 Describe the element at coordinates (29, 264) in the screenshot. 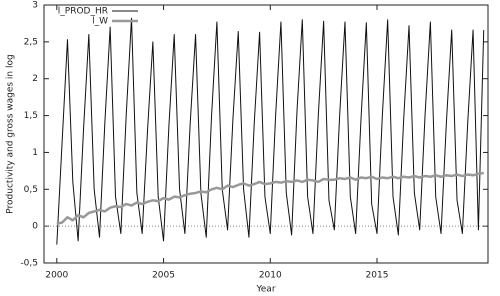

I see `y-tick-label: -0,5` at that location.